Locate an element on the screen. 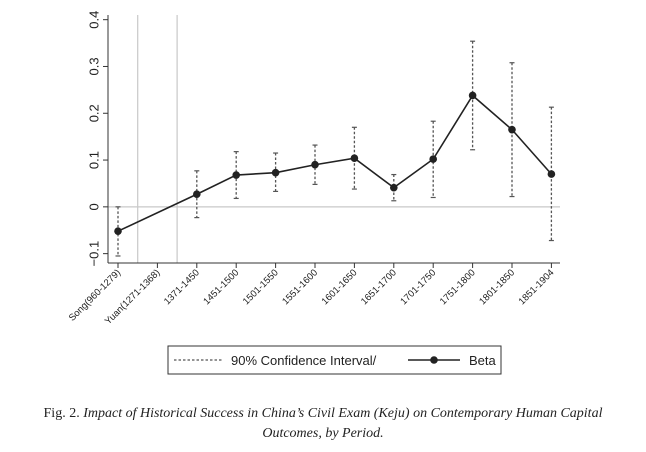 The image size is (646, 452). x-tick-label: 1551-1600 is located at coordinates (300, 287).